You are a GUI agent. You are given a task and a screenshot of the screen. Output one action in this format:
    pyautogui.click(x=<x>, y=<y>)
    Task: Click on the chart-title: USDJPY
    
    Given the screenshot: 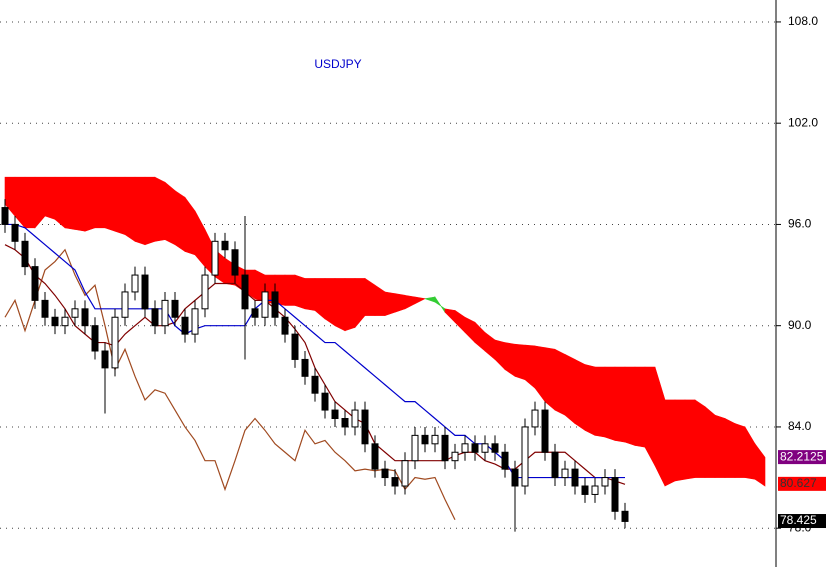 What is the action you would take?
    pyautogui.click(x=337, y=64)
    